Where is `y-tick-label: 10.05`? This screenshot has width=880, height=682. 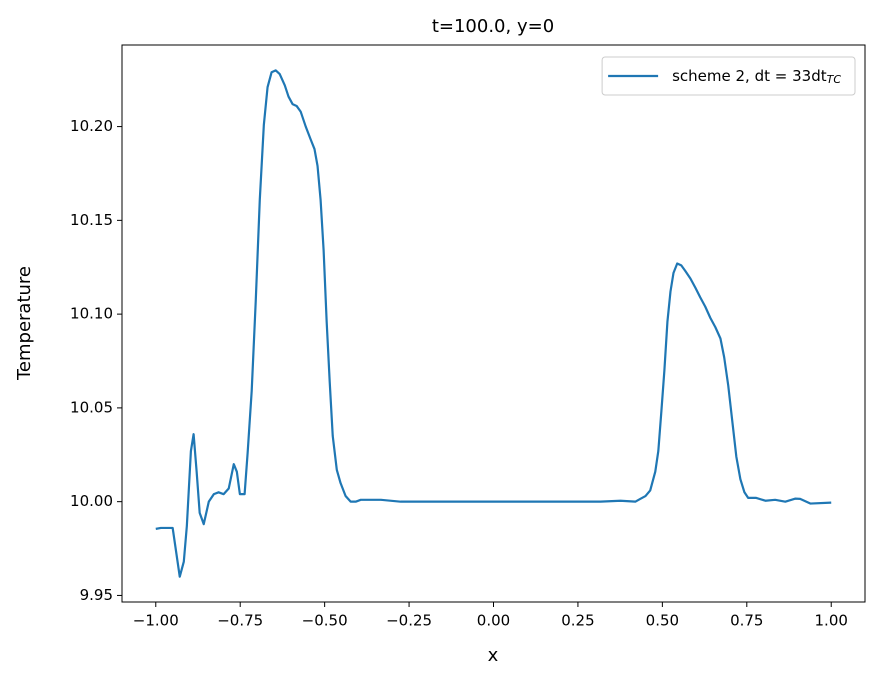
y-tick-label: 10.05 is located at coordinates (91, 407).